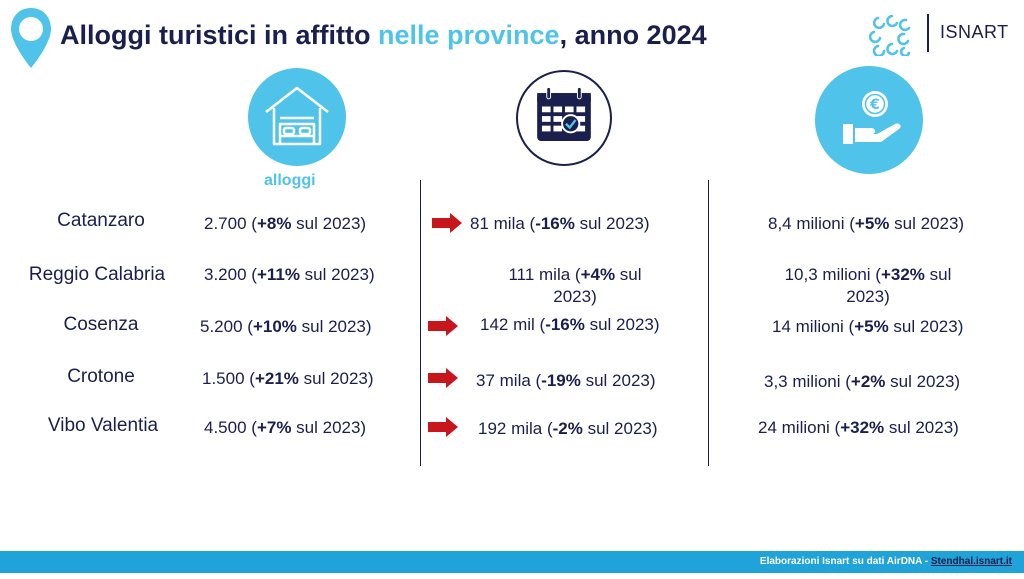 Image resolution: width=1024 pixels, height=579 pixels. What do you see at coordinates (568, 428) in the screenshot?
I see `nights-value: 192 mila (-2% sul 2023)` at bounding box center [568, 428].